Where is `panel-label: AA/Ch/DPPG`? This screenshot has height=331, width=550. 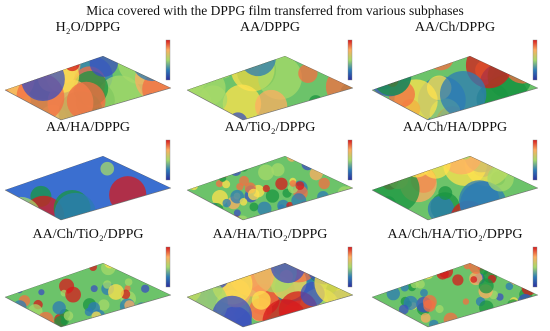 panel-label: AA/Ch/DPPG is located at coordinates (455, 27).